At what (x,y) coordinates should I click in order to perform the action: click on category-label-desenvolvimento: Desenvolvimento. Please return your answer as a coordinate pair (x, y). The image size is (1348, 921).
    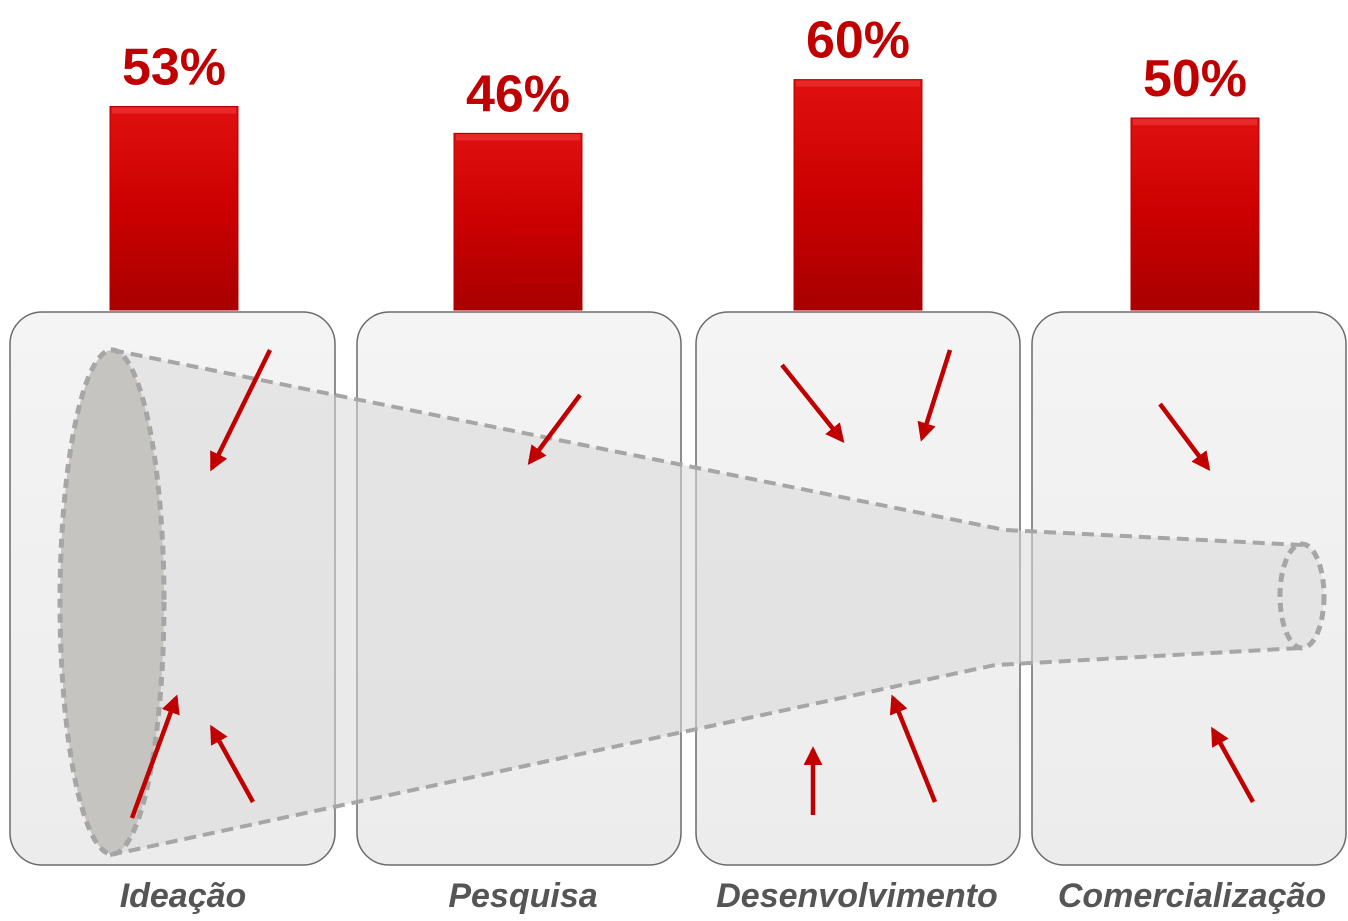
    Looking at the image, I should click on (857, 896).